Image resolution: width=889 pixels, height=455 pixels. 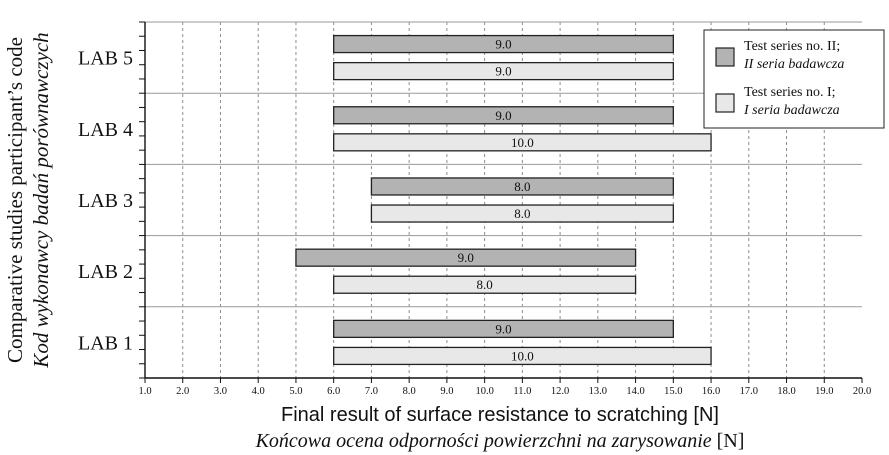 What do you see at coordinates (522, 391) in the screenshot?
I see `x-tick-label: 11.0` at bounding box center [522, 391].